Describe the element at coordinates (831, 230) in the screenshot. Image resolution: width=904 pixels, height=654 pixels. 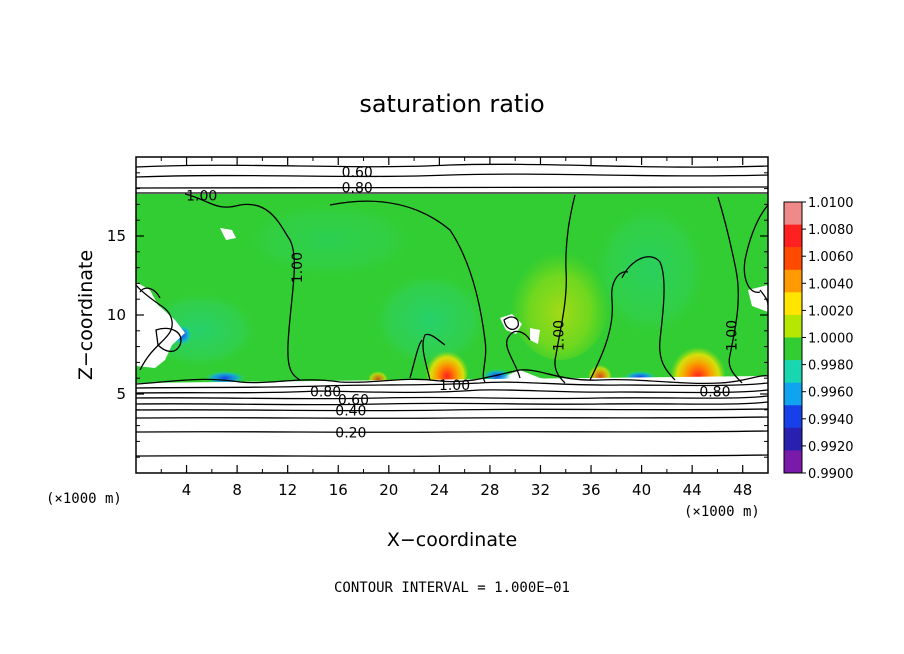
I see `colorbar-label: 1.0080` at that location.